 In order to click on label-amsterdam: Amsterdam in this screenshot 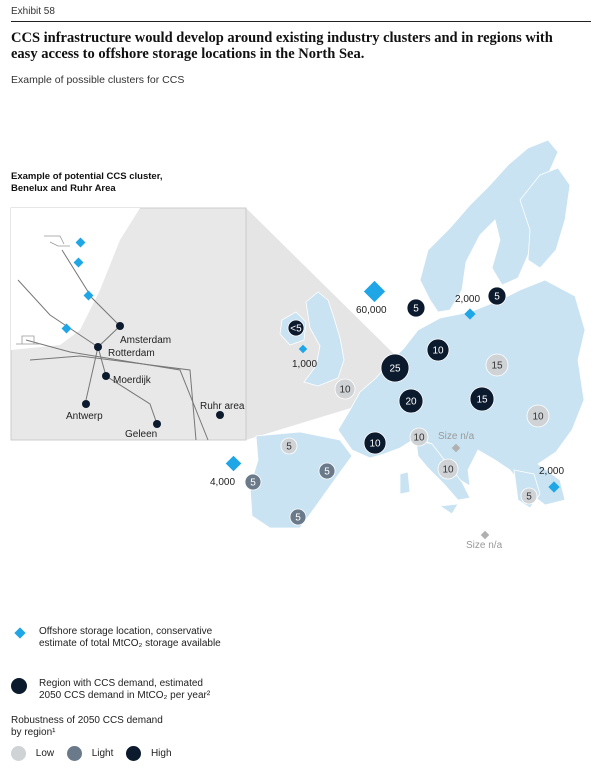, I will do `click(145, 340)`.